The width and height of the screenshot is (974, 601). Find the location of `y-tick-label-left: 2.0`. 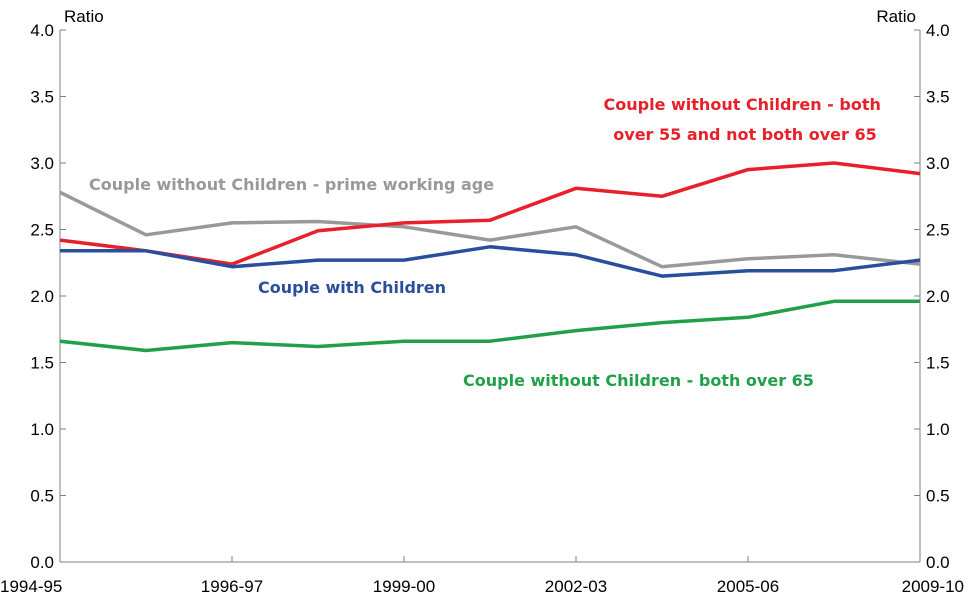

y-tick-label-left: 2.0 is located at coordinates (42, 296).